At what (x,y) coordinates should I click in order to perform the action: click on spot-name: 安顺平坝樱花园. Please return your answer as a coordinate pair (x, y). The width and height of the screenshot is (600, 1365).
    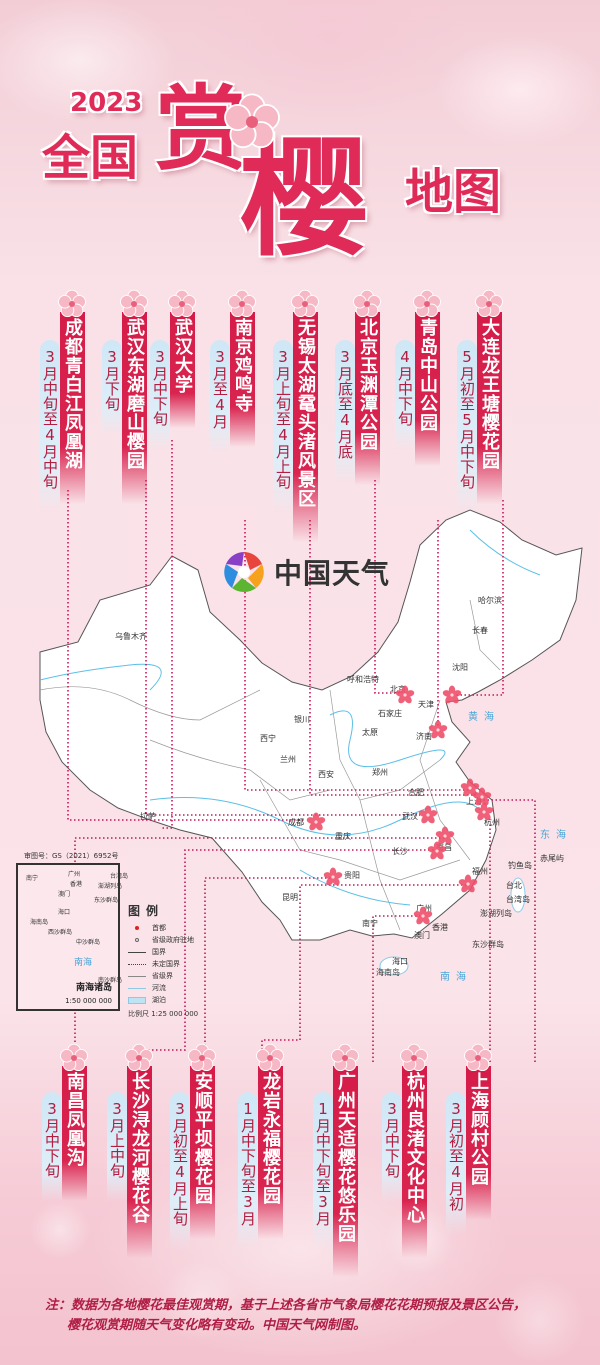
    Looking at the image, I should click on (202, 1152).